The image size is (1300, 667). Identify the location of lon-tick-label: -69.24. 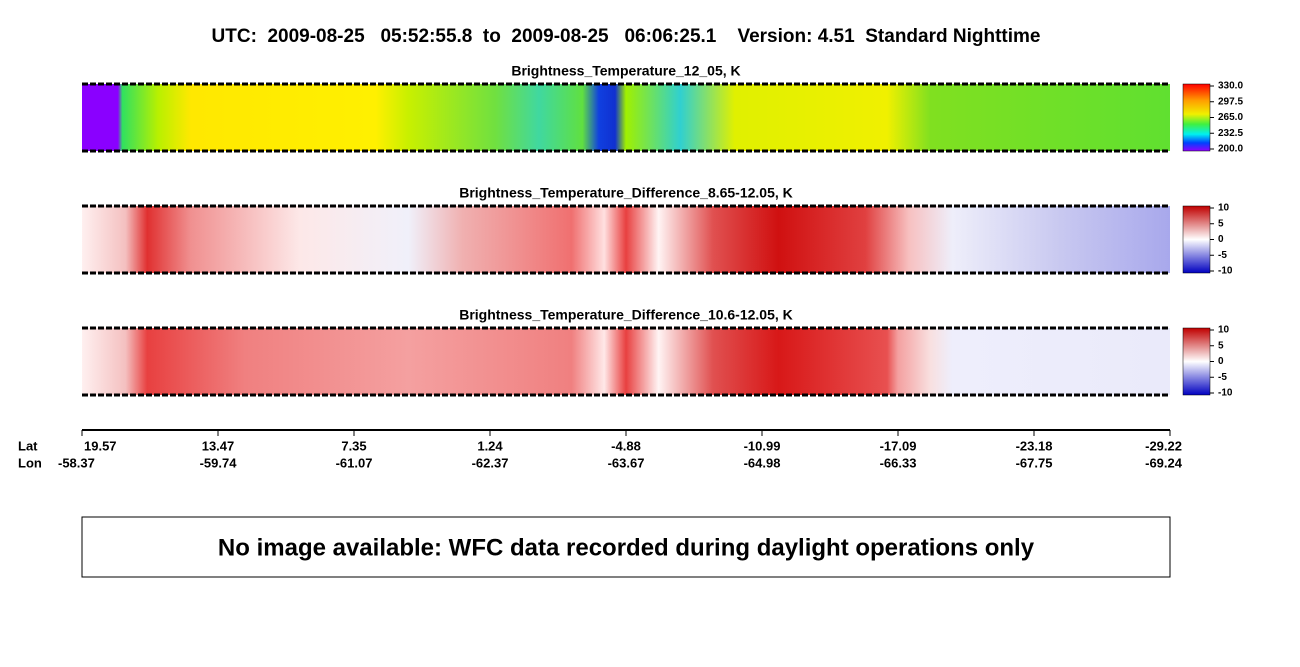
(1164, 462).